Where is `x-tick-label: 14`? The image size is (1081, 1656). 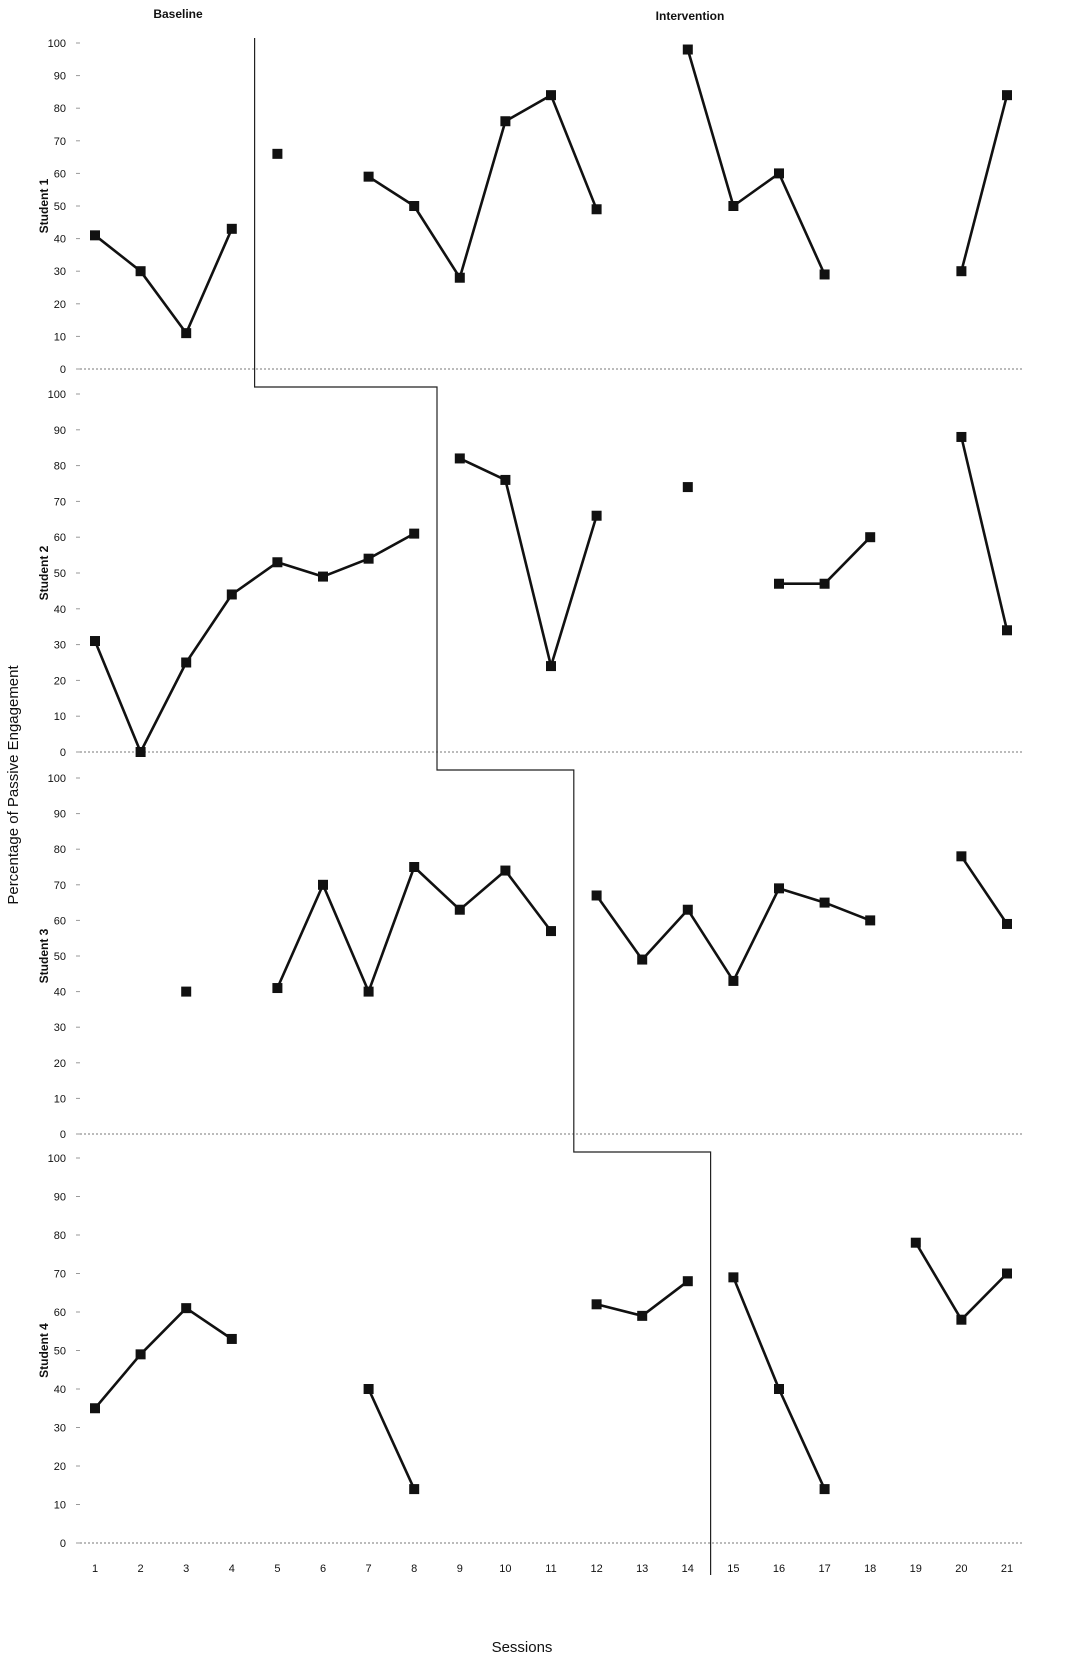
x-tick-label: 14 is located at coordinates (688, 1569).